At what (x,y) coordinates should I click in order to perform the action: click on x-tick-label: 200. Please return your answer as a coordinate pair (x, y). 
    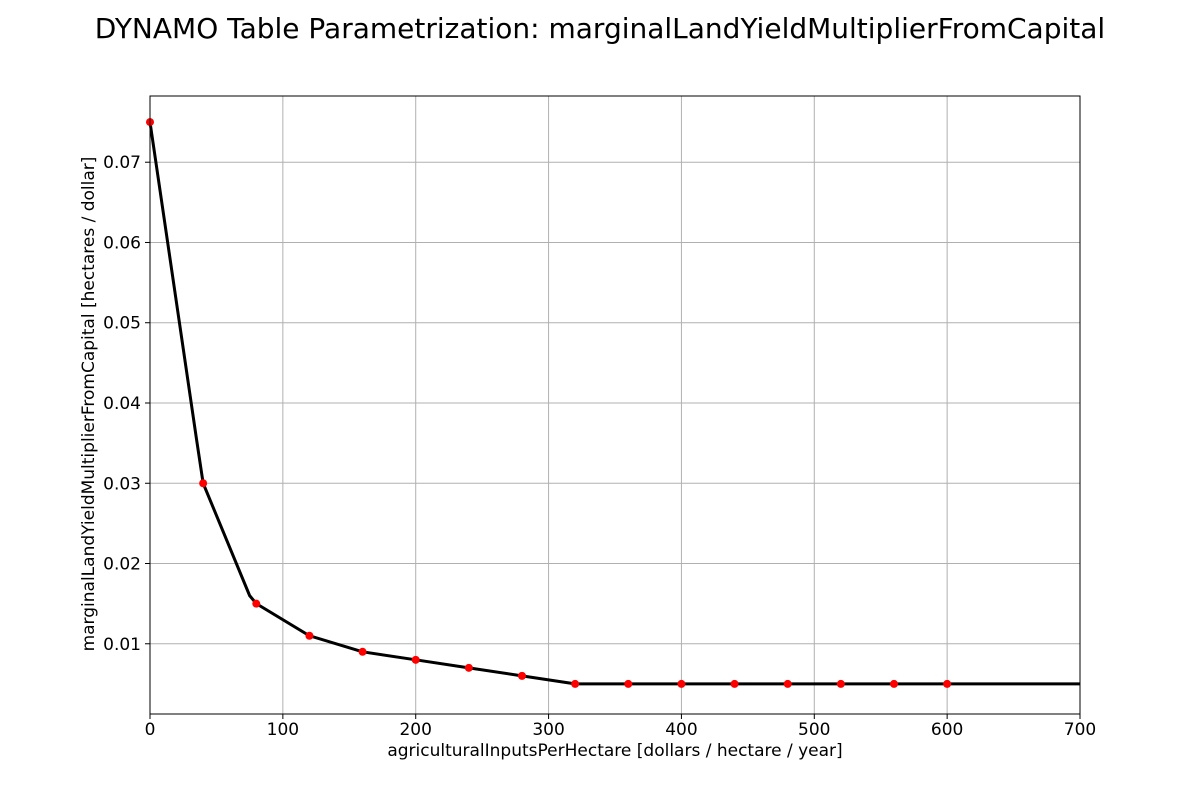
    Looking at the image, I should click on (415, 730).